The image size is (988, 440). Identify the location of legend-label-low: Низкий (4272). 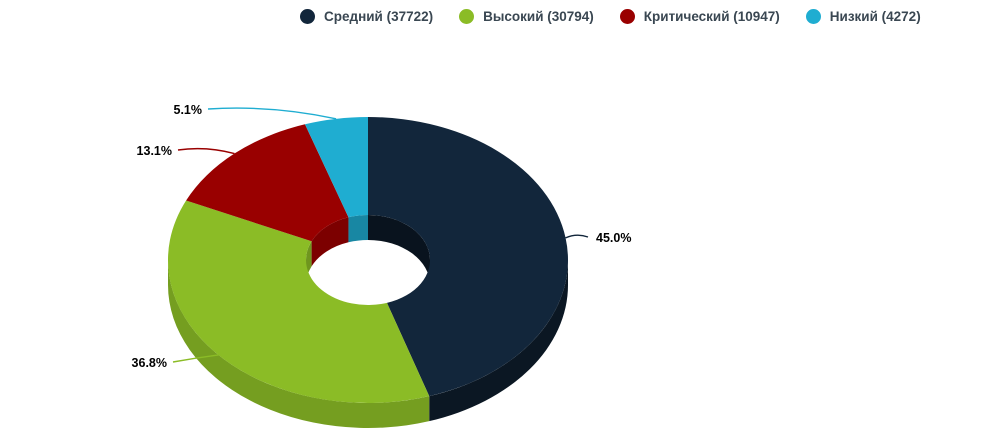
(875, 16).